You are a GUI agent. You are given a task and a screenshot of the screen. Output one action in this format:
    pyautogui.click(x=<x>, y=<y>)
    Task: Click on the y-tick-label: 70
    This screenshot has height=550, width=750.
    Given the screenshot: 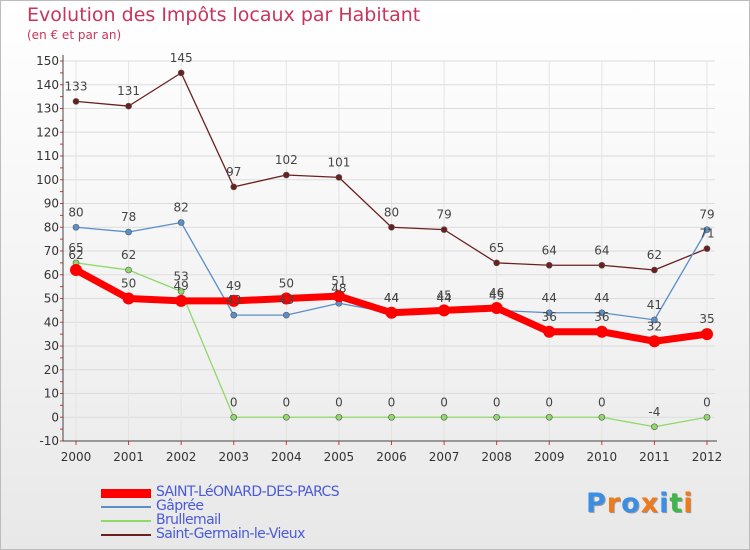 What is the action you would take?
    pyautogui.click(x=51, y=251)
    